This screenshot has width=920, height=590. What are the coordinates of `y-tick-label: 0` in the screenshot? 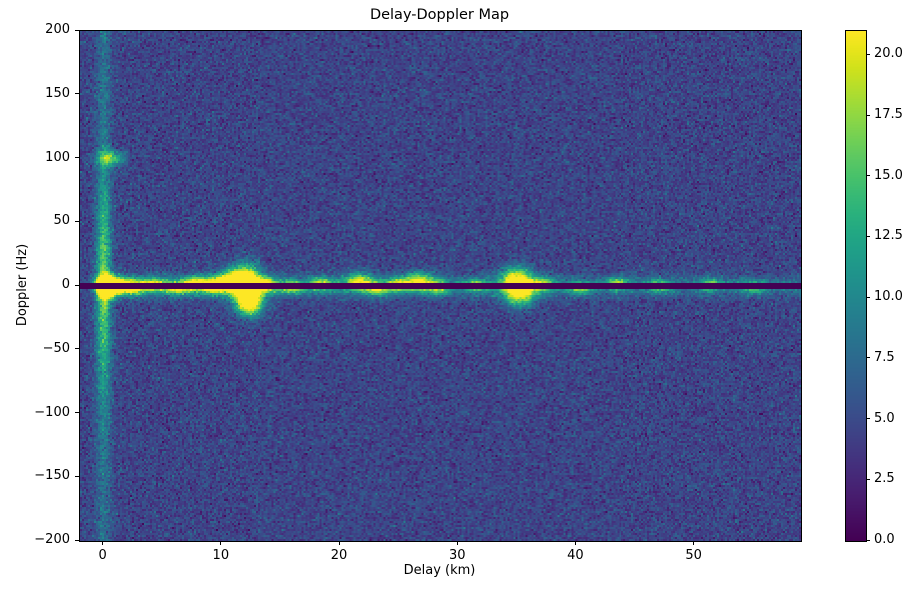 It's located at (65, 284).